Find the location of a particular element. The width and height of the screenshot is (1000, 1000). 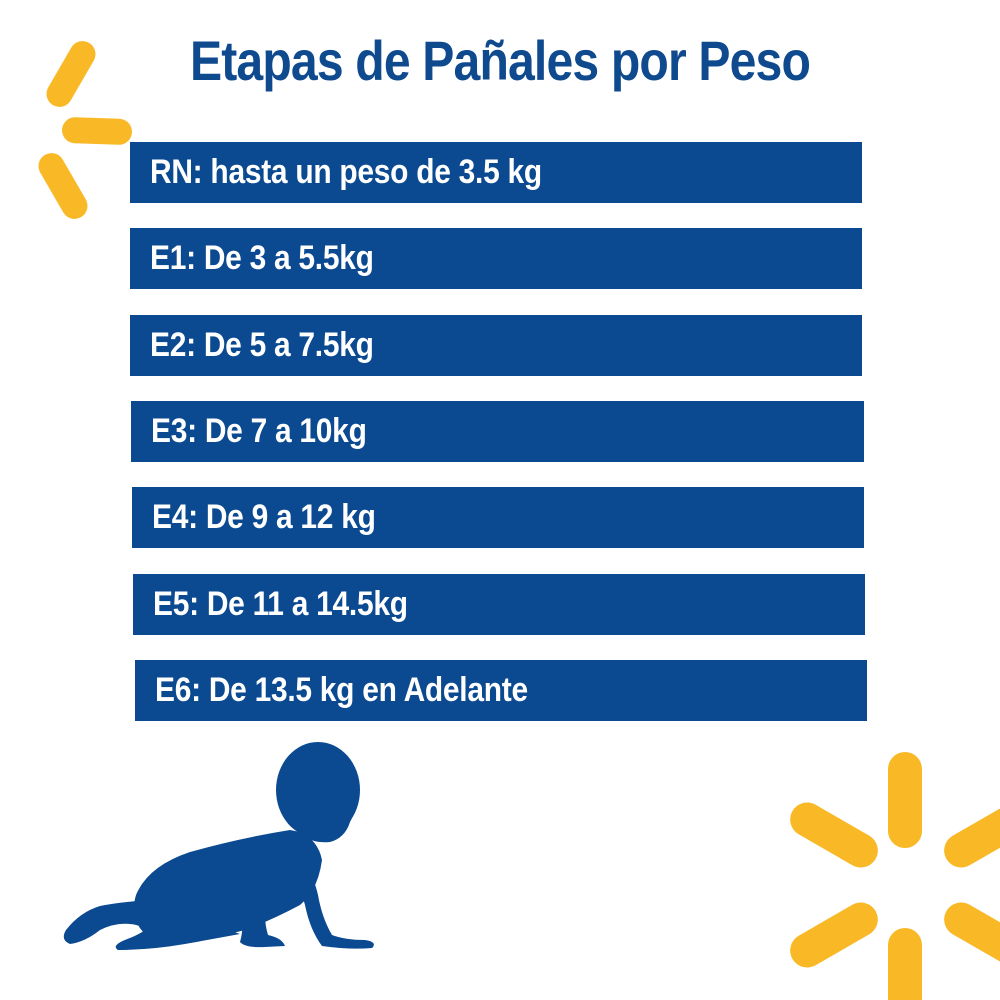

stage-bar-rn: RN: hasta un peso de 3.5 kg is located at coordinates (496, 172).